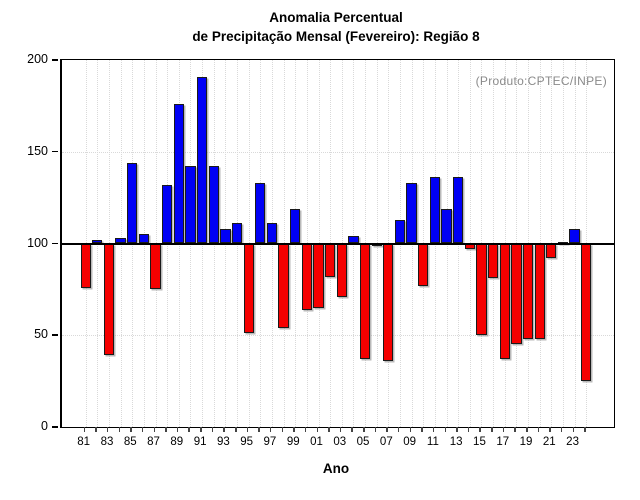  What do you see at coordinates (432, 442) in the screenshot?
I see `x-tick-label: 11` at bounding box center [432, 442].